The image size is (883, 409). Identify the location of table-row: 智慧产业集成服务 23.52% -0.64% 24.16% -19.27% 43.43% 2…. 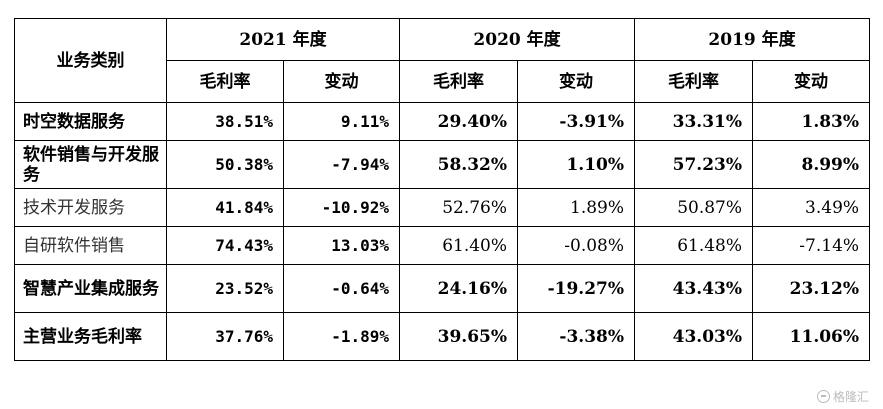
(442, 288).